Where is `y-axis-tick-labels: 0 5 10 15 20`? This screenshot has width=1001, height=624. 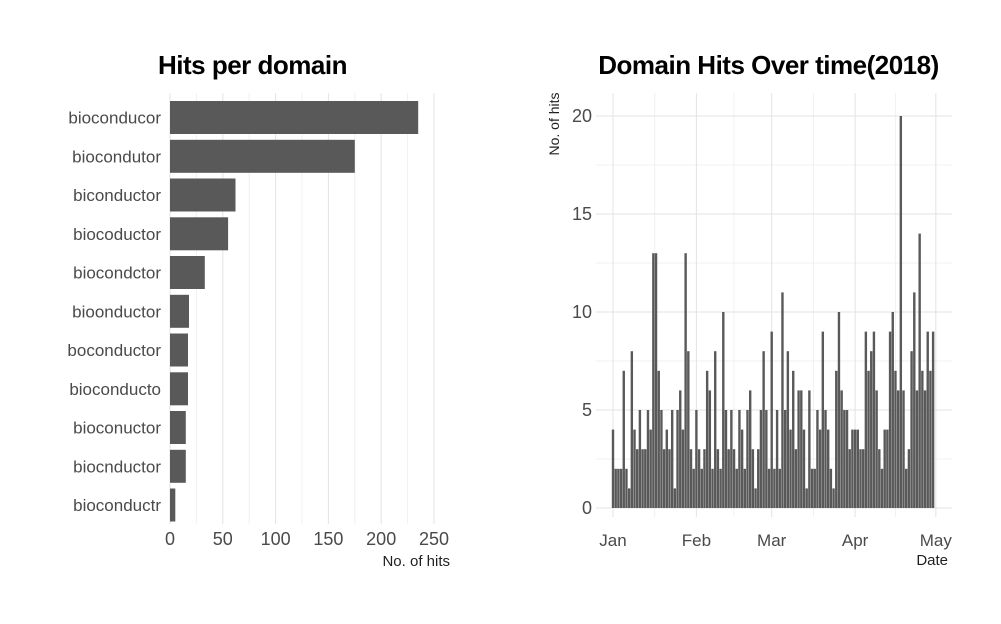
y-axis-tick-labels: 0 5 10 15 20 is located at coordinates (582, 312).